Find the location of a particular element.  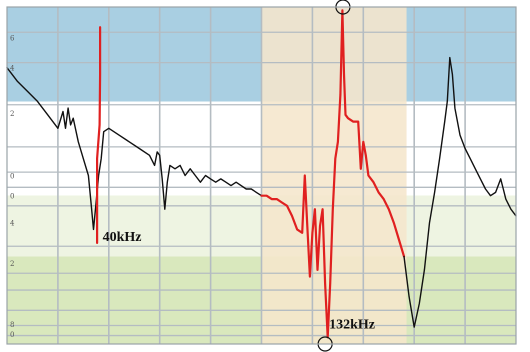

y-tick-label-9: 0 is located at coordinates (12, 335).